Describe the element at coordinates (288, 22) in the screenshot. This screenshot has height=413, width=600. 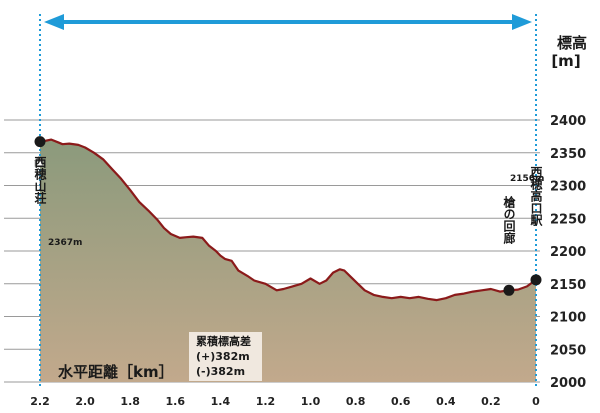
I see `distance-span-arrow` at that location.